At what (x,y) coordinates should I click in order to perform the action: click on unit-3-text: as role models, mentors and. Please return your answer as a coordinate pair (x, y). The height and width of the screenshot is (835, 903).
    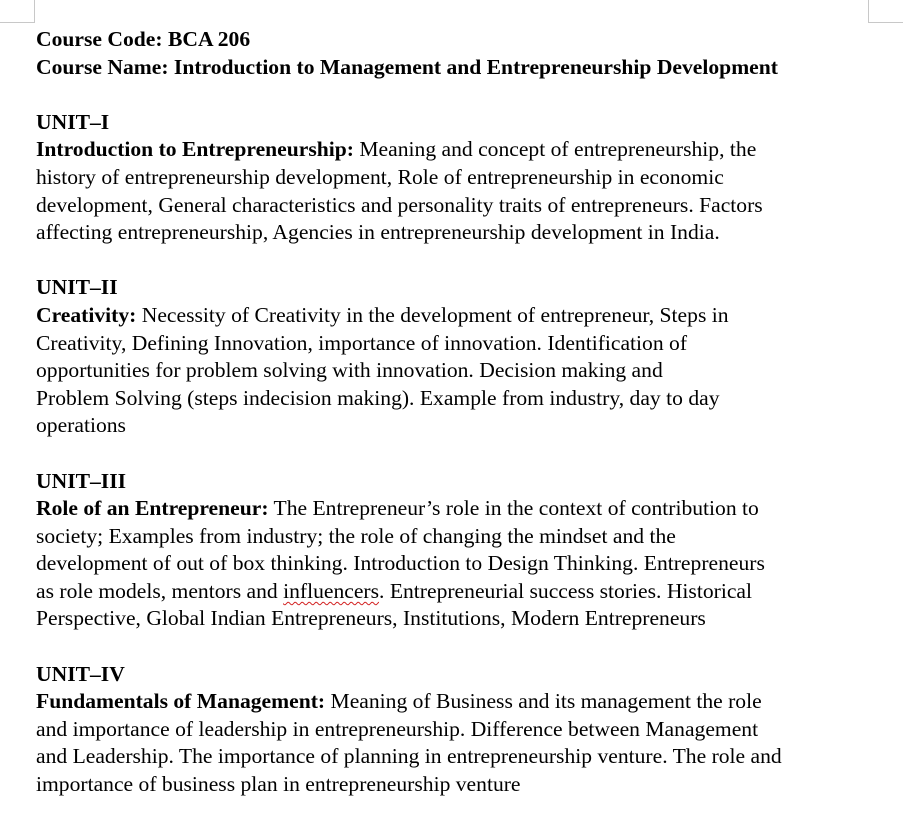
    Looking at the image, I should click on (159, 591).